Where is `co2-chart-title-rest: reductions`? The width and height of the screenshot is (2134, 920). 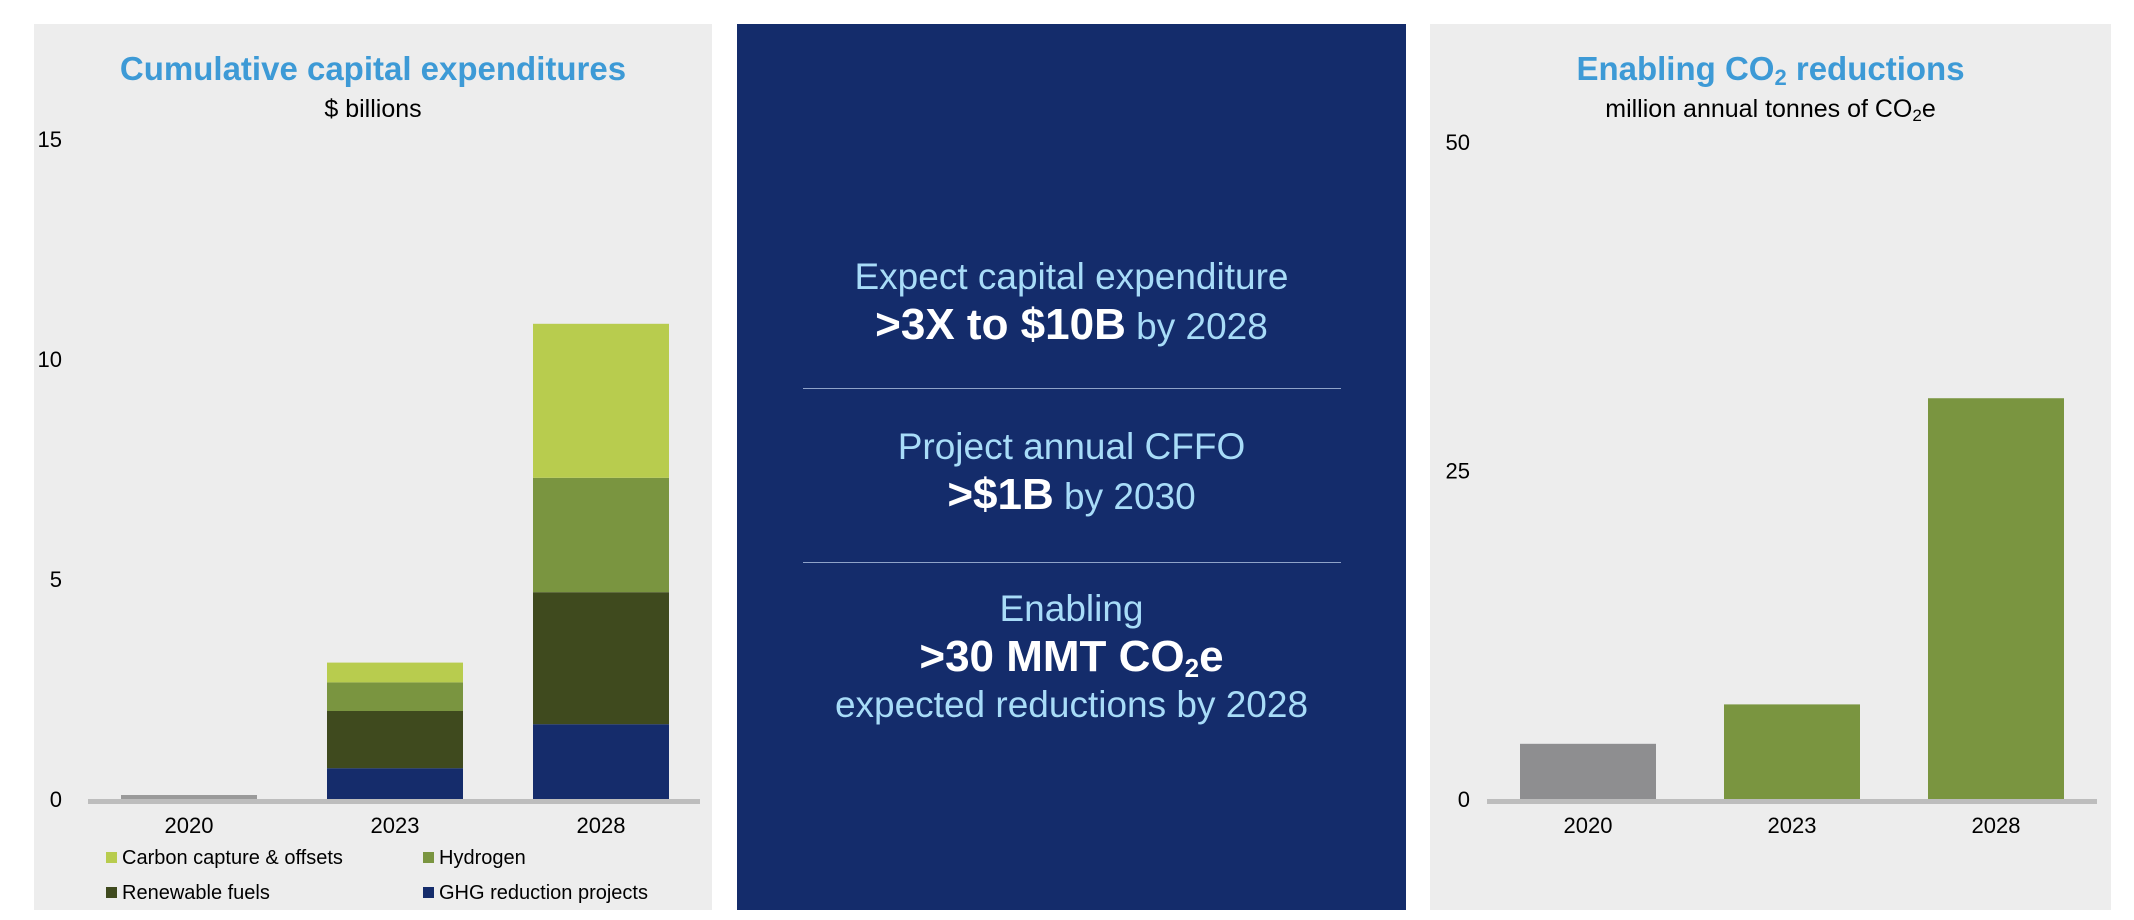 co2-chart-title-rest: reductions is located at coordinates (1875, 68).